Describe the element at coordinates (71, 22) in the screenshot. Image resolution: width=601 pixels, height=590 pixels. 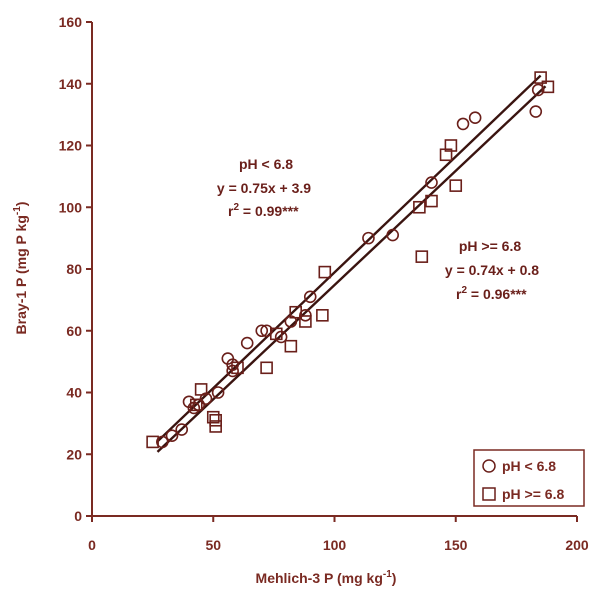
I see `y-tick-label: 160` at that location.